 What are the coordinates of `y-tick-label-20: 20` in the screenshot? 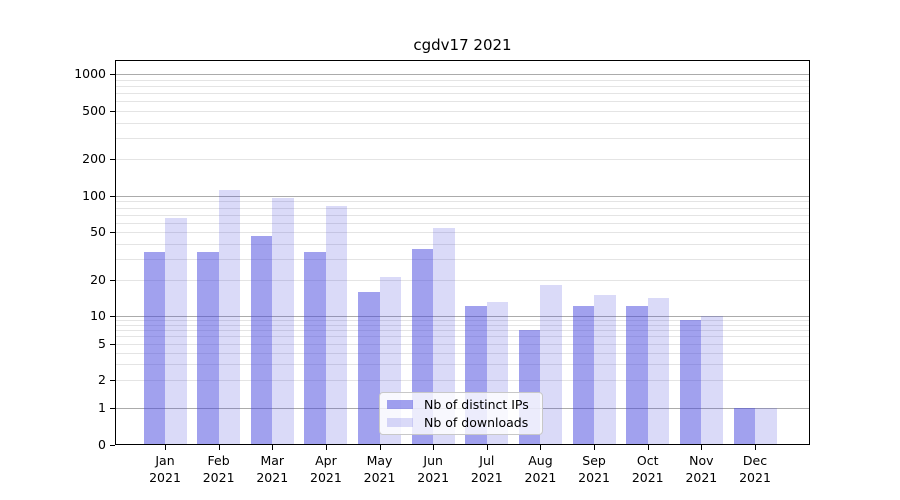 It's located at (98, 279).